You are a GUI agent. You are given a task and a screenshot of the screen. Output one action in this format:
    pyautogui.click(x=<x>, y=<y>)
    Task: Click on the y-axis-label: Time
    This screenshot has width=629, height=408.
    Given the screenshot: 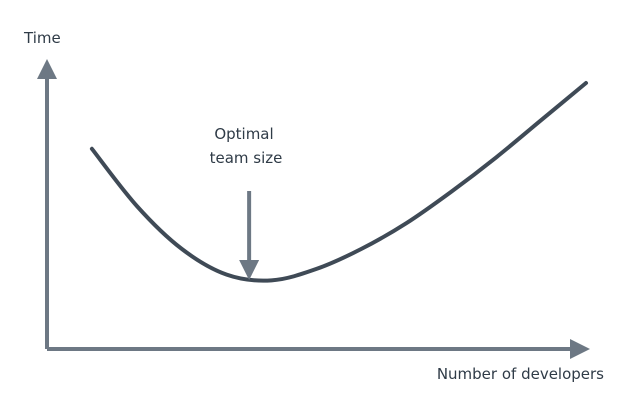 What is the action you would take?
    pyautogui.click(x=42, y=38)
    